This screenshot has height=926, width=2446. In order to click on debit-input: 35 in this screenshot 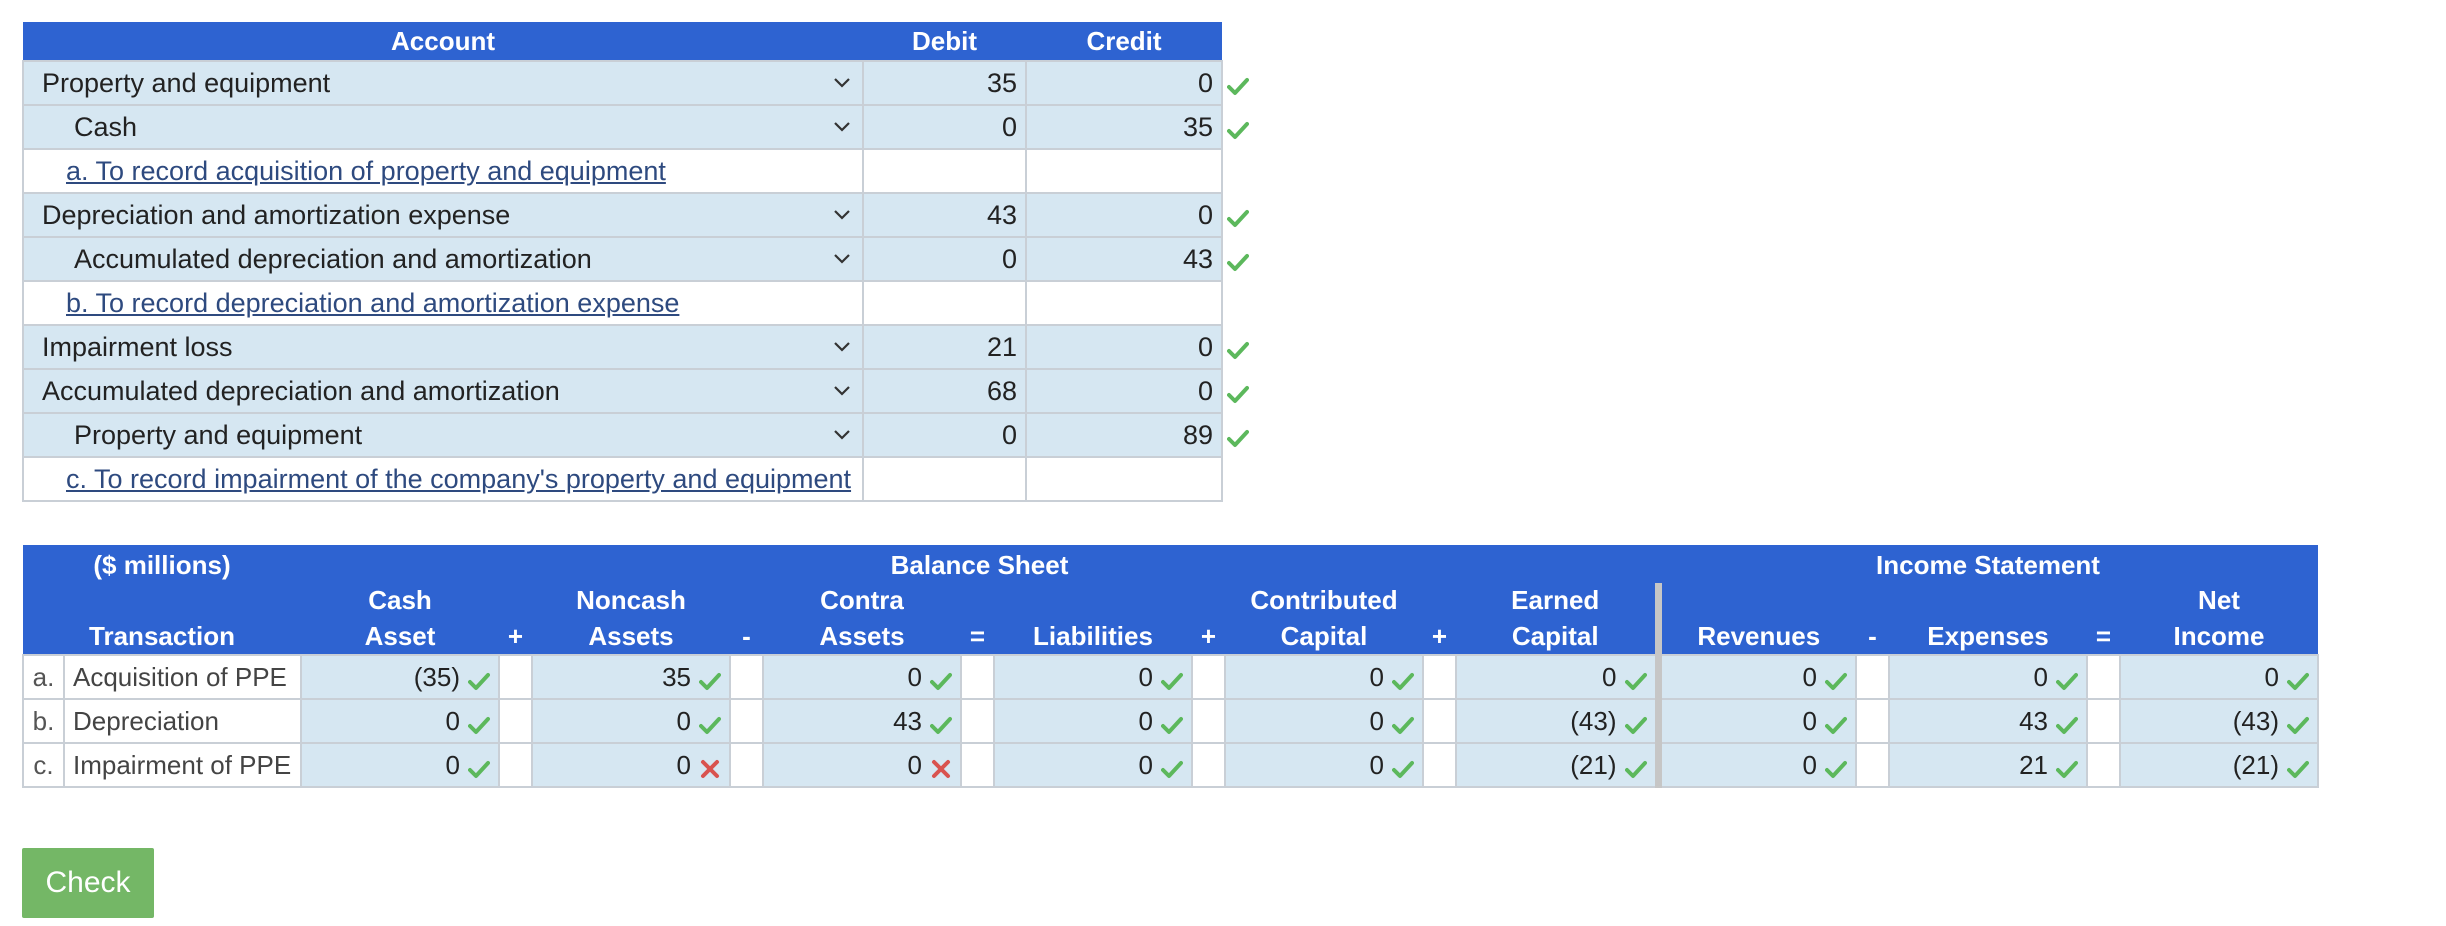, I will do `click(944, 83)`.